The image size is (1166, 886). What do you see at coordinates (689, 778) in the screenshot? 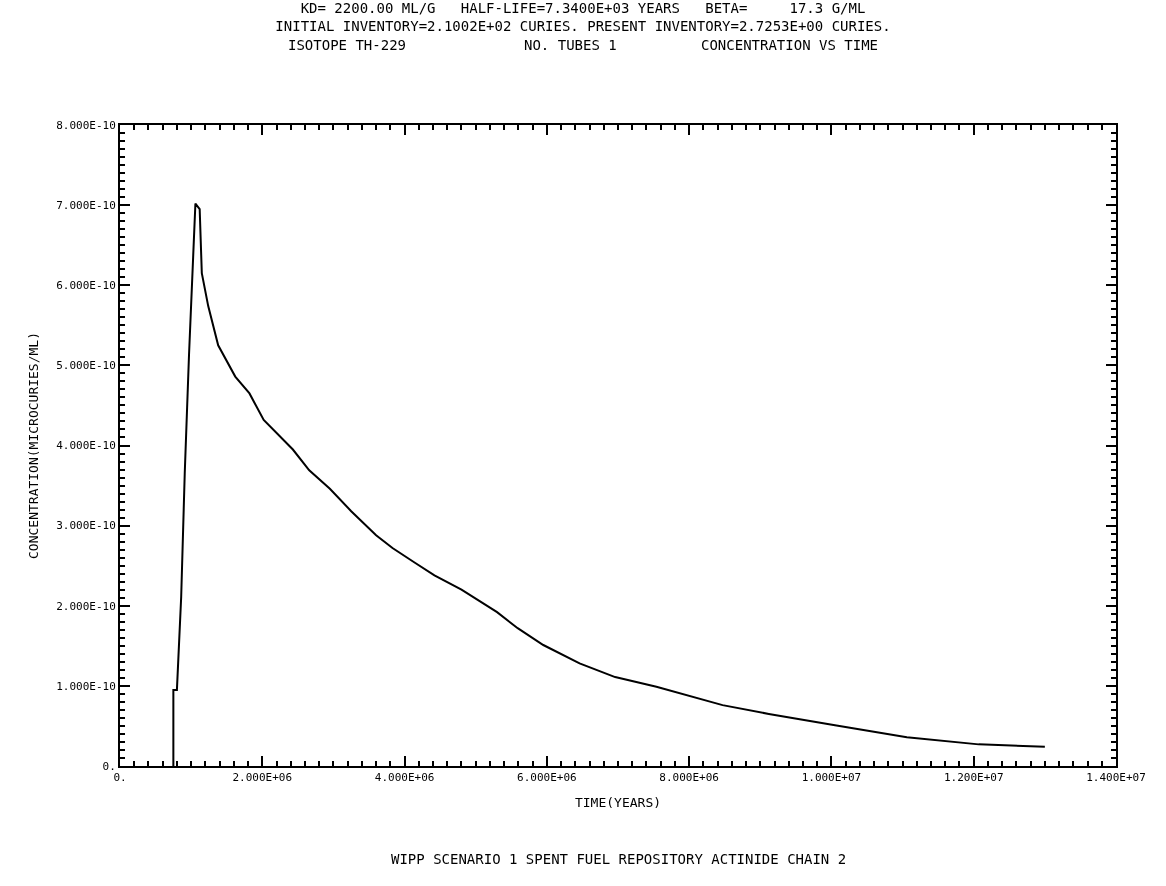
I see `x-tick-label: 8.000E+06` at bounding box center [689, 778].